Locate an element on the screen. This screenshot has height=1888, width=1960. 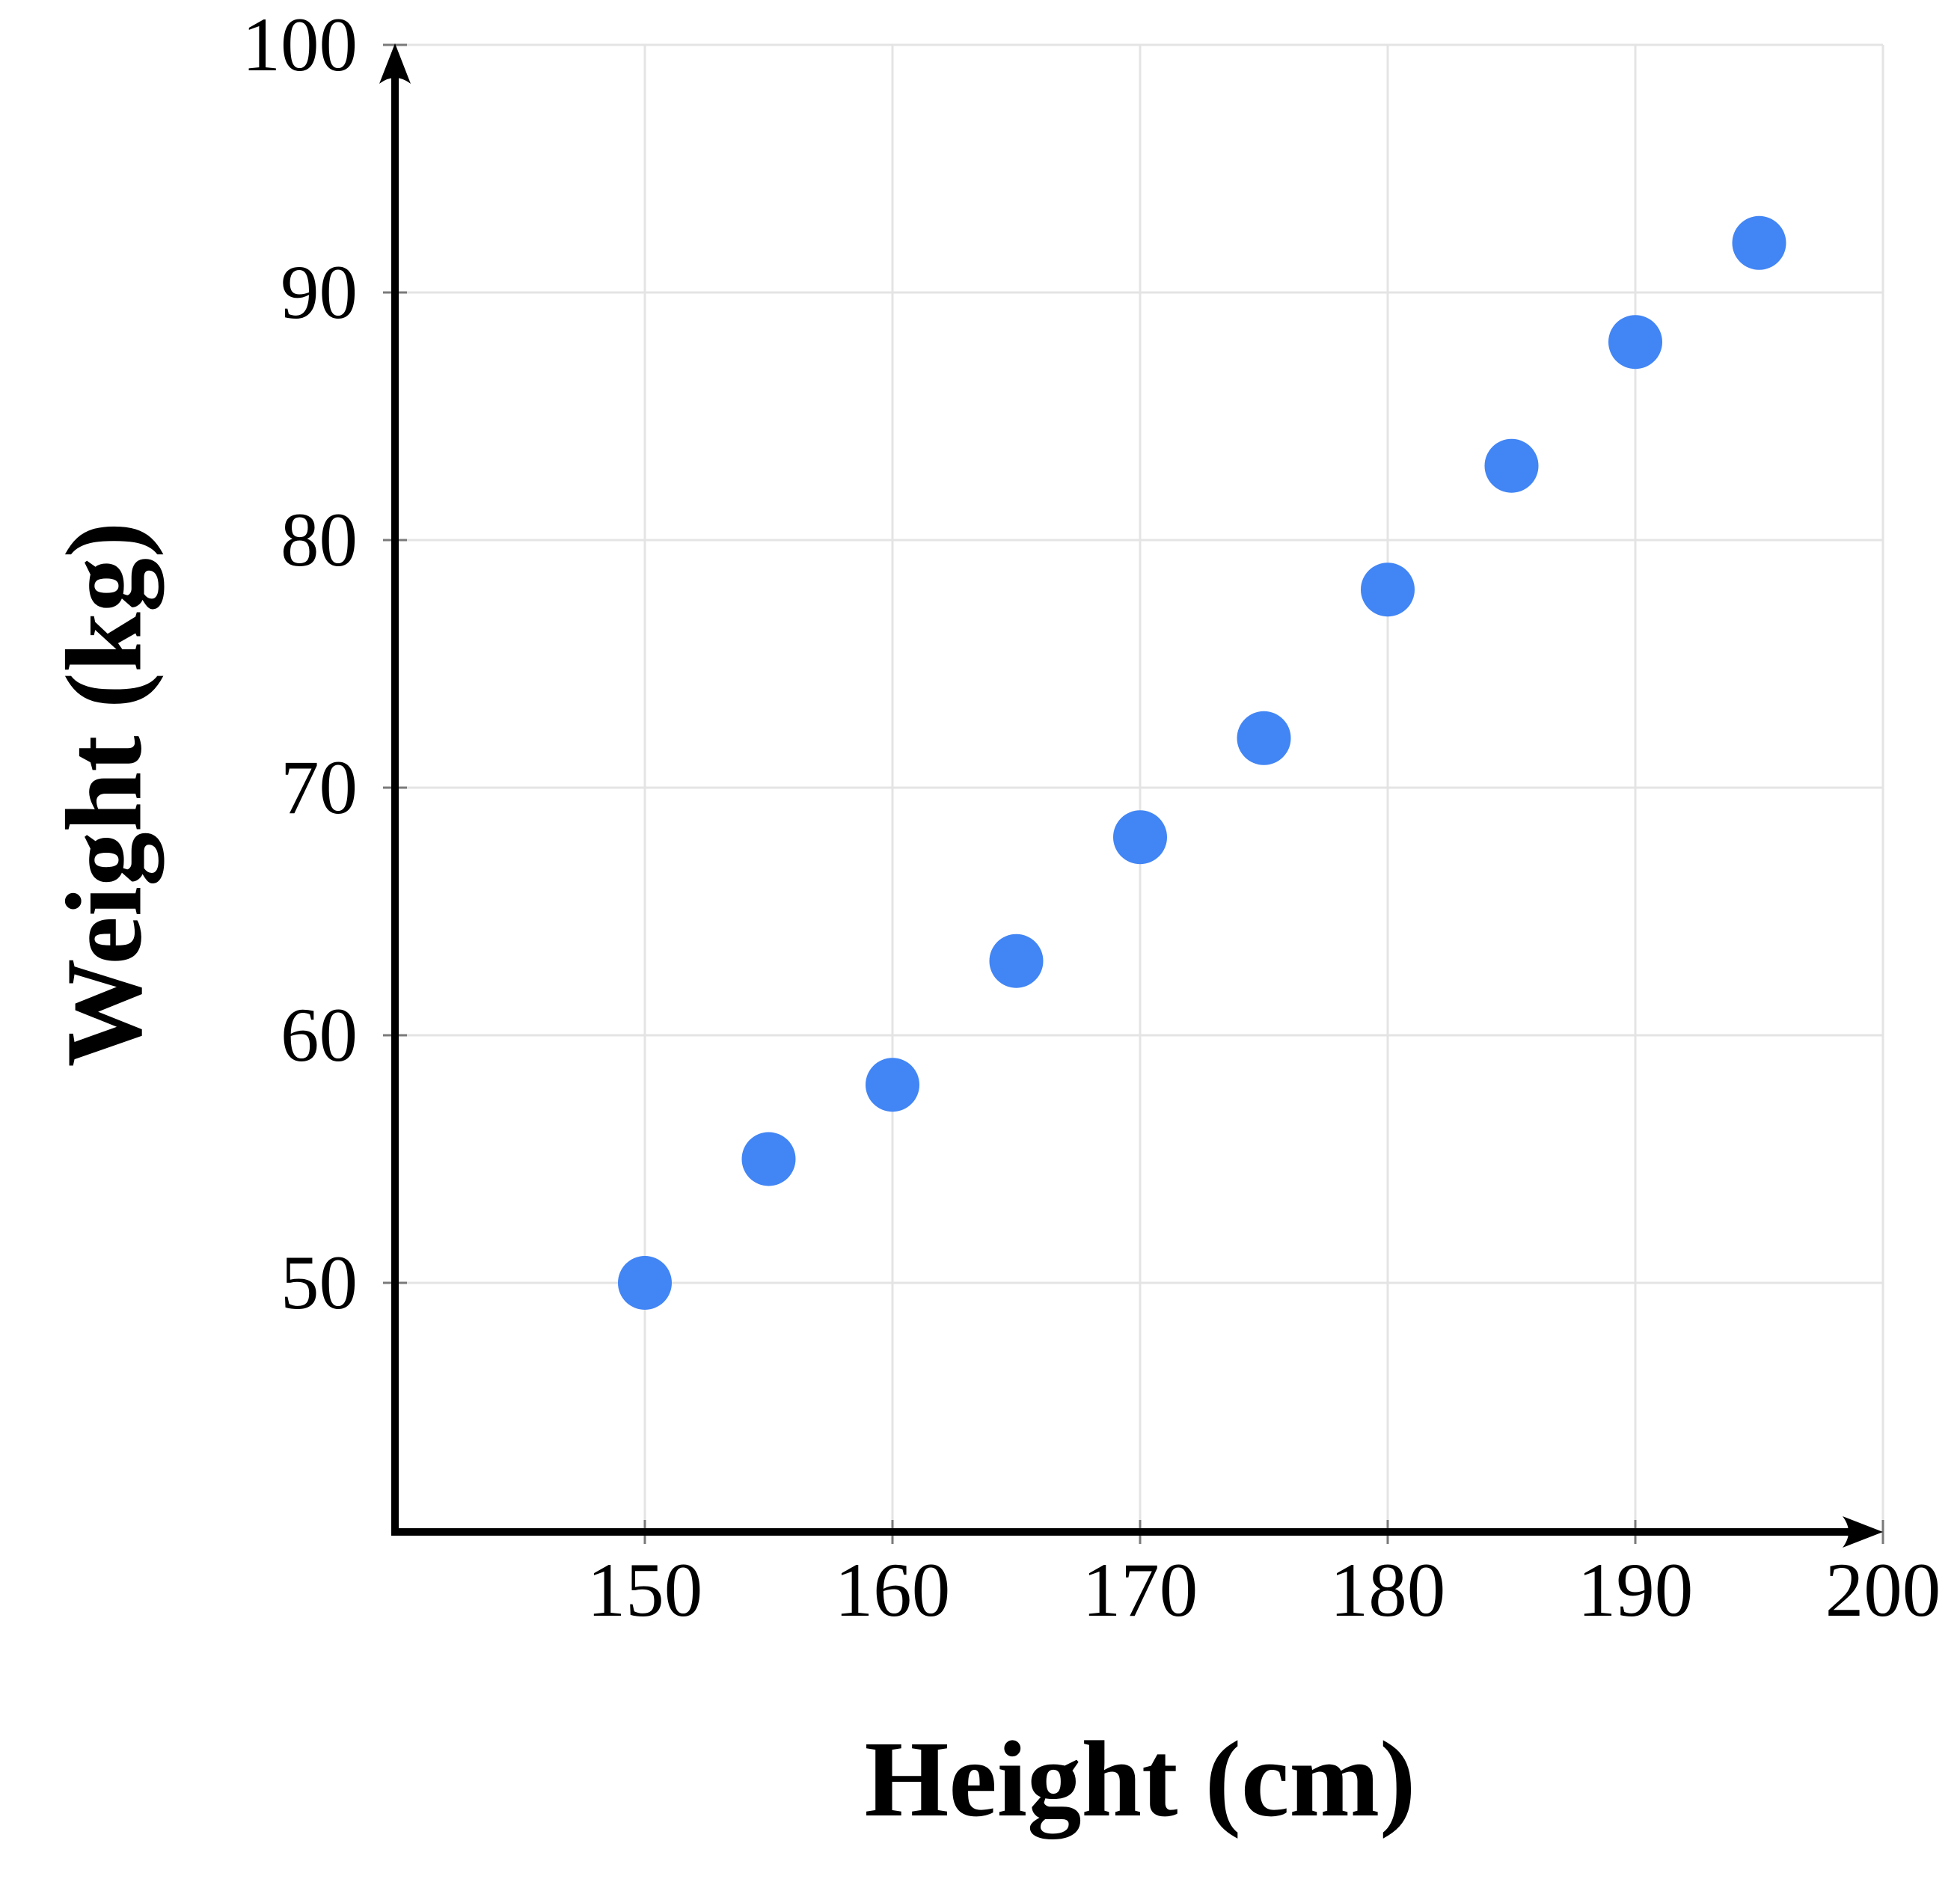
x-tick-label-150: 150 is located at coordinates (645, 1590).